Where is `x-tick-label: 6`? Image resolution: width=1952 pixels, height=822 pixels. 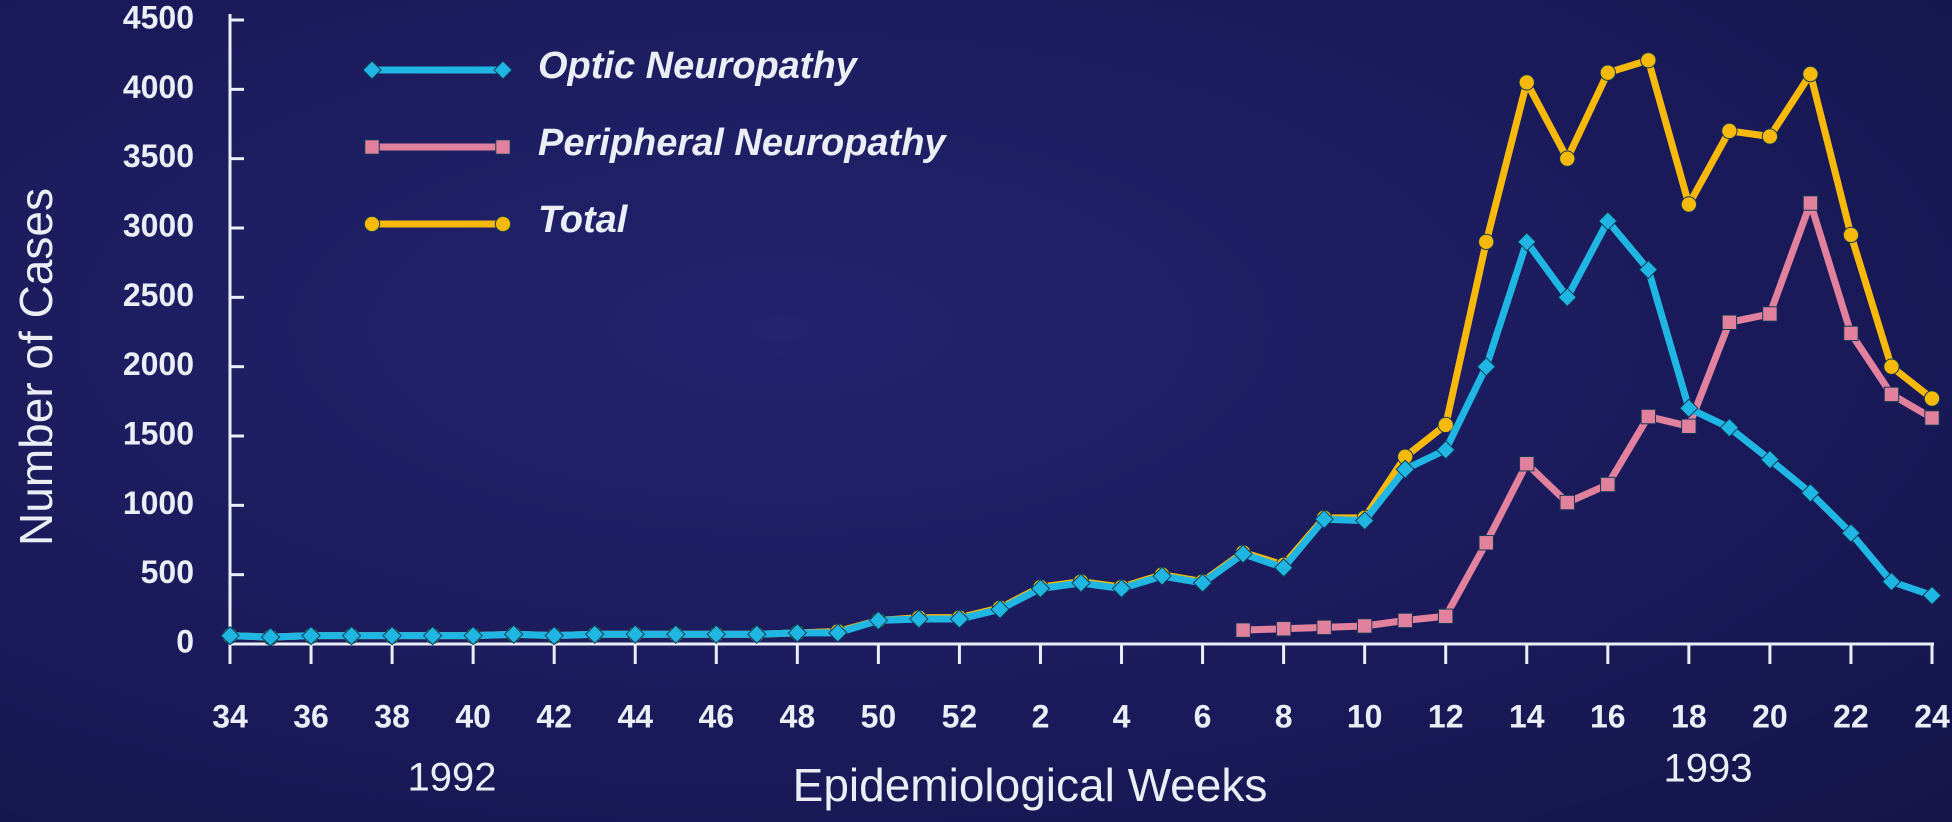
x-tick-label: 6 is located at coordinates (1203, 716).